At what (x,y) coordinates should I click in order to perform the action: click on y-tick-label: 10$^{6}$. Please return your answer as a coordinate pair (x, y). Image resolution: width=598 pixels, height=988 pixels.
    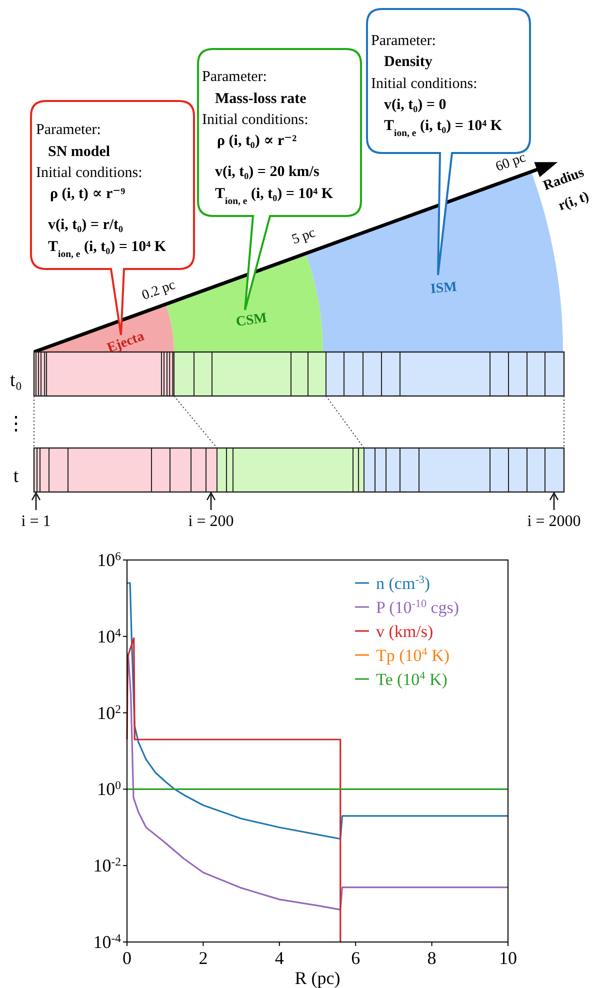
    Looking at the image, I should click on (109, 560).